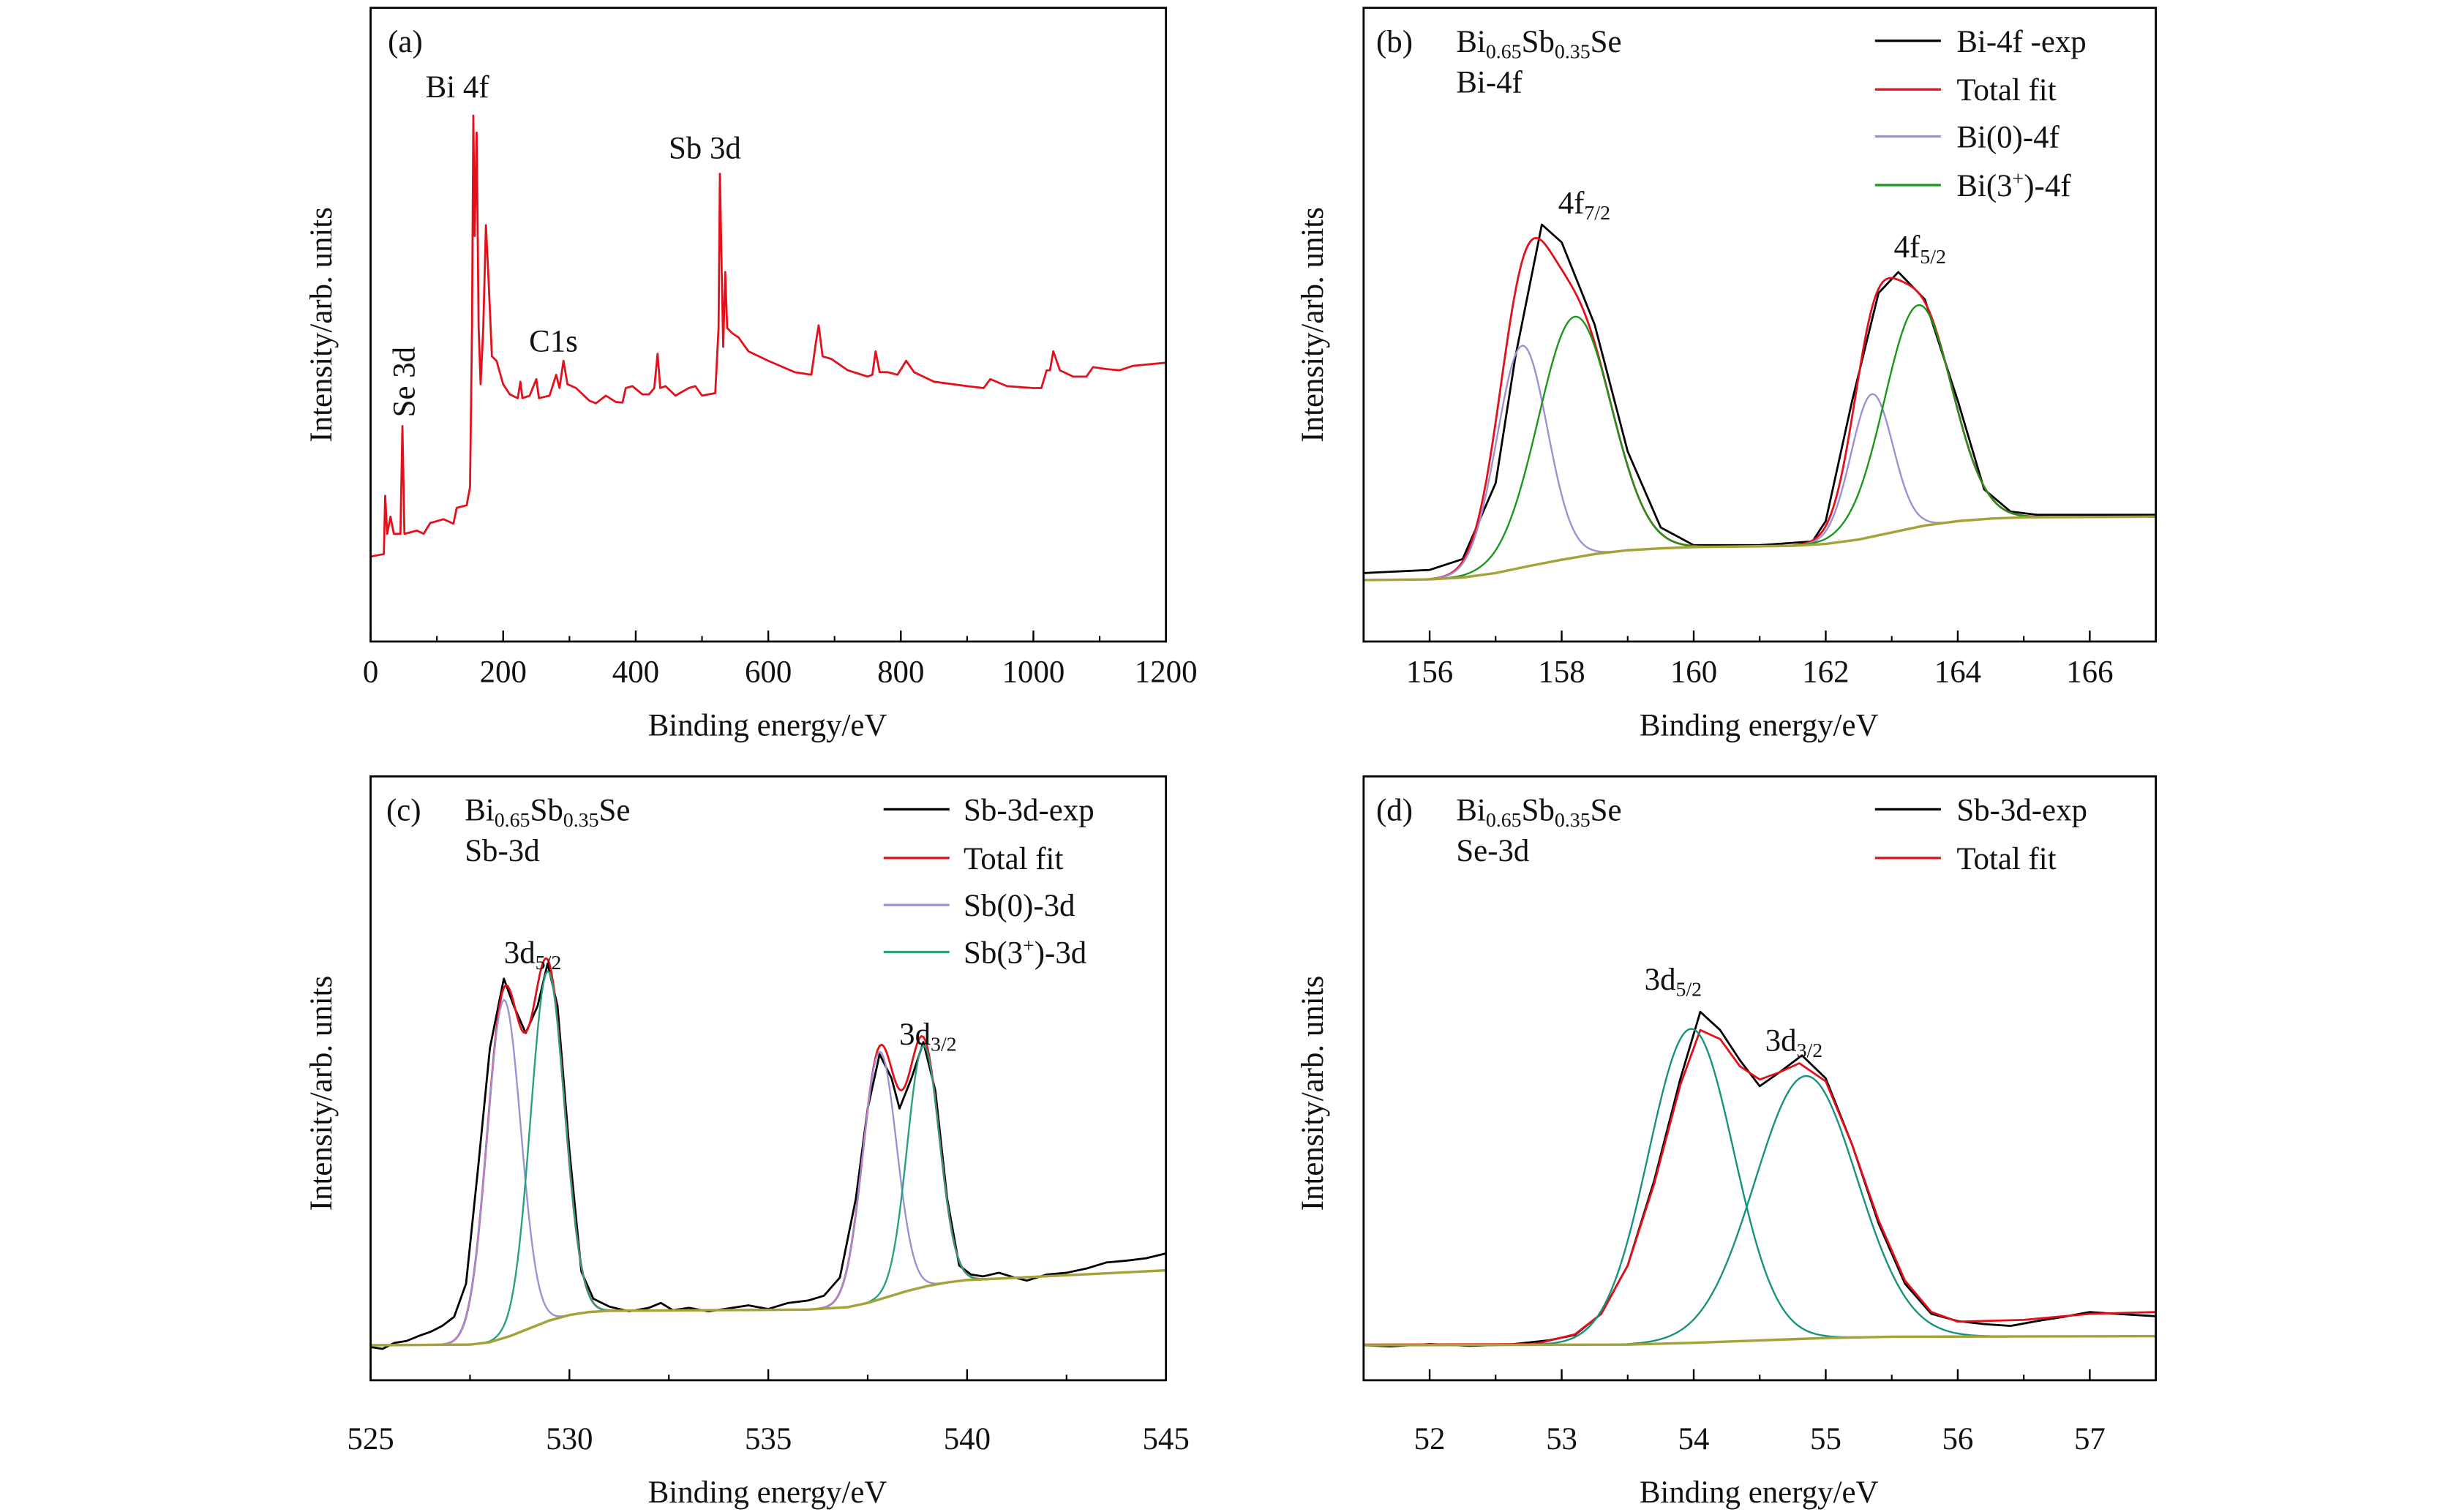 The width and height of the screenshot is (2448, 1512). What do you see at coordinates (767, 726) in the screenshot?
I see `panel-a-xlabel: Binding energy/eV` at bounding box center [767, 726].